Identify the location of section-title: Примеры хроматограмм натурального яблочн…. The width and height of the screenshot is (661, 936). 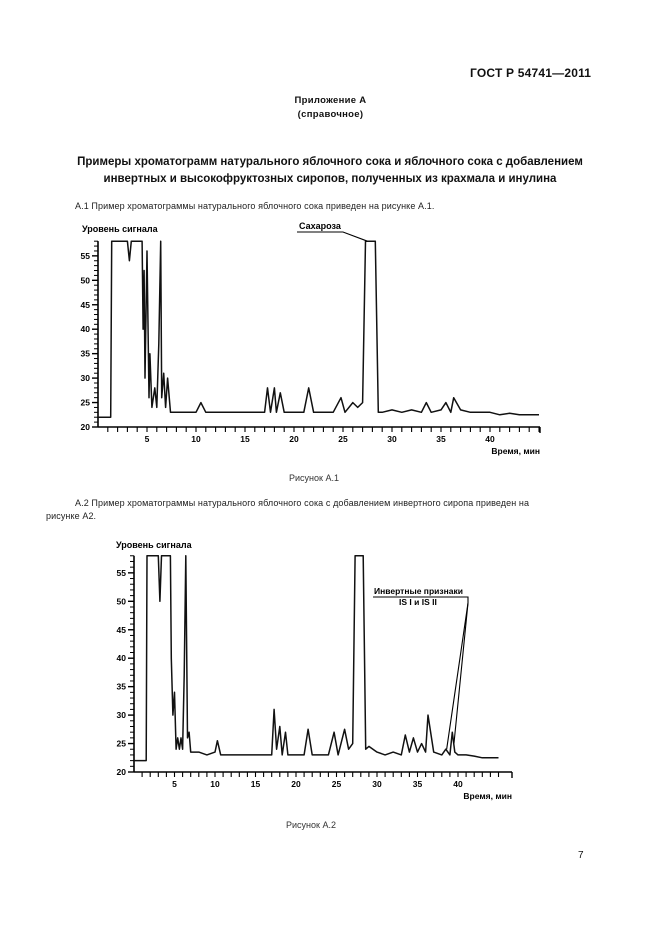
(330, 171).